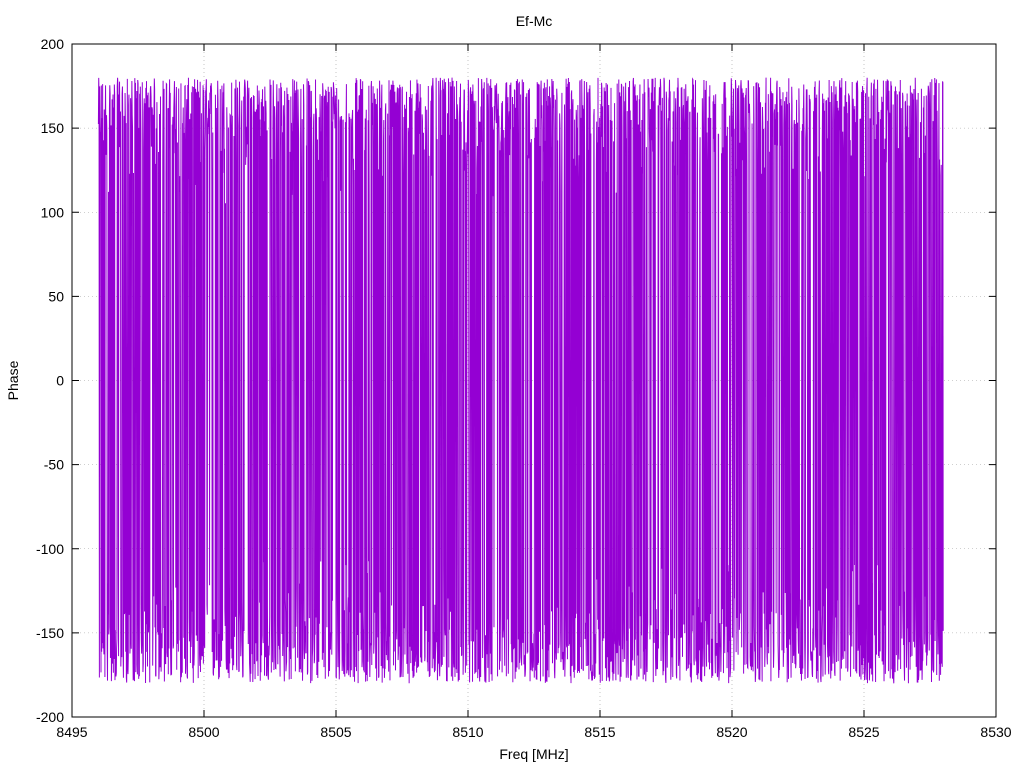 The image size is (1024, 768). I want to click on y-tick-label: -100, so click(50, 549).